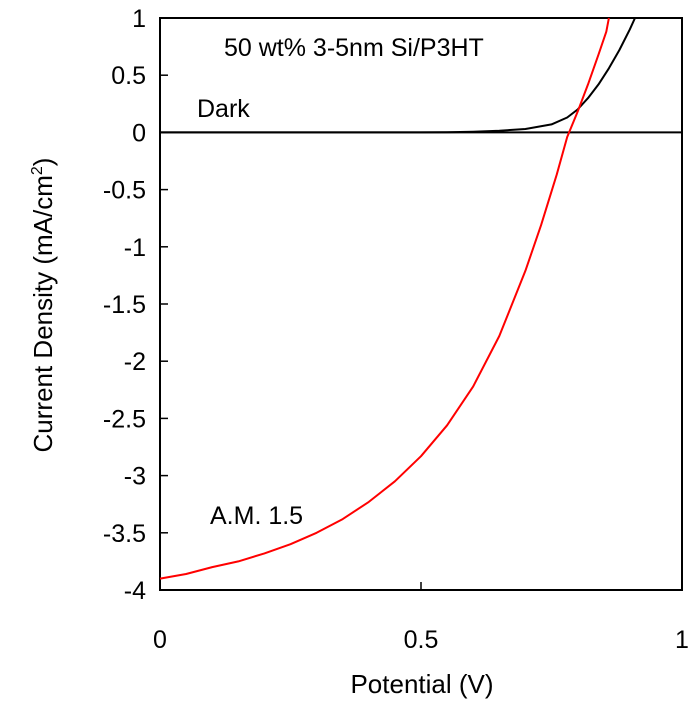 The width and height of the screenshot is (695, 702). I want to click on y-tick-label: 1, so click(139, 19).